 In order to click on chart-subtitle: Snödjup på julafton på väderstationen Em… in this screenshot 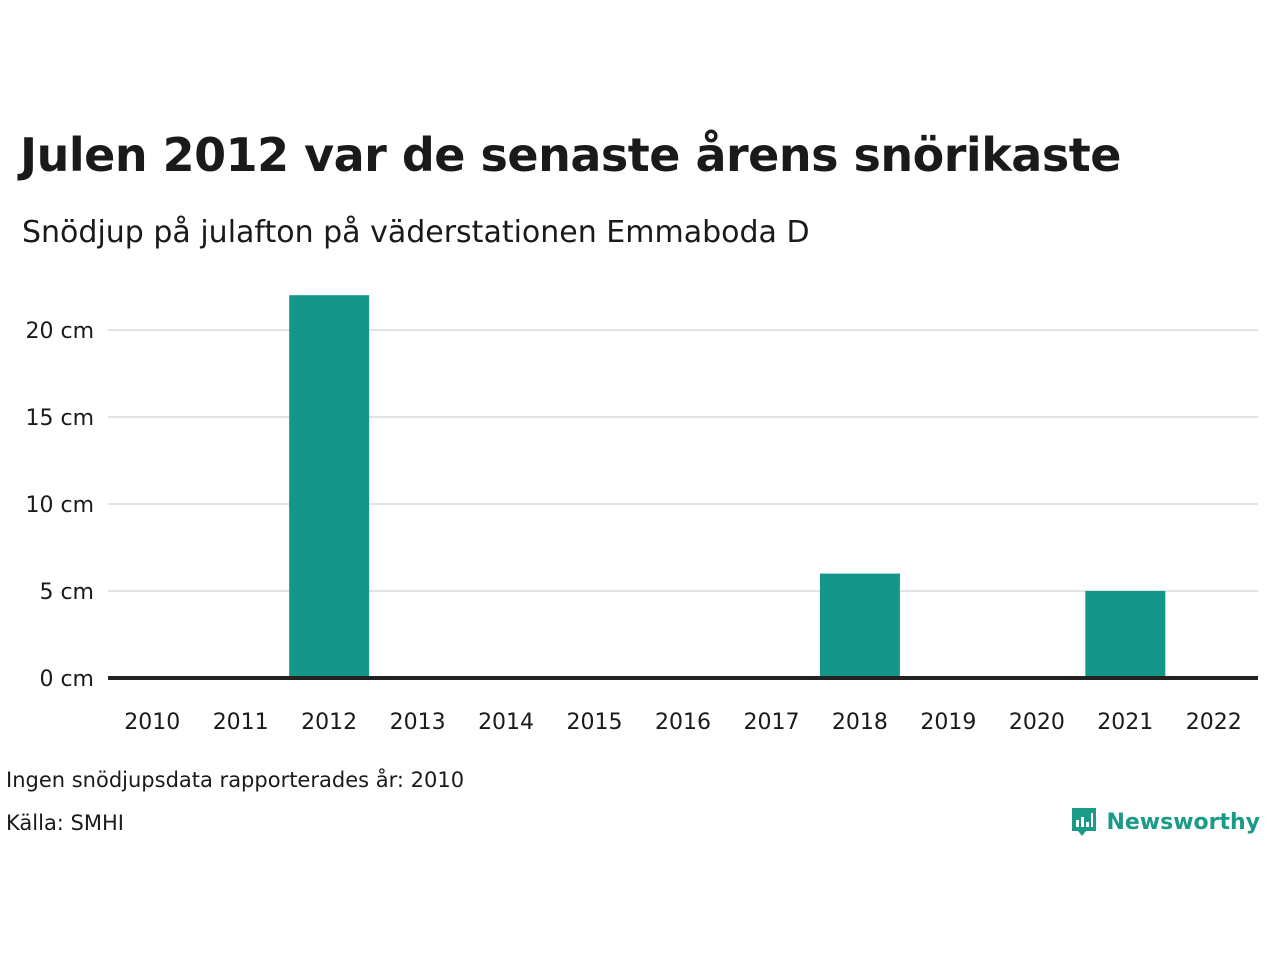, I will do `click(416, 232)`.